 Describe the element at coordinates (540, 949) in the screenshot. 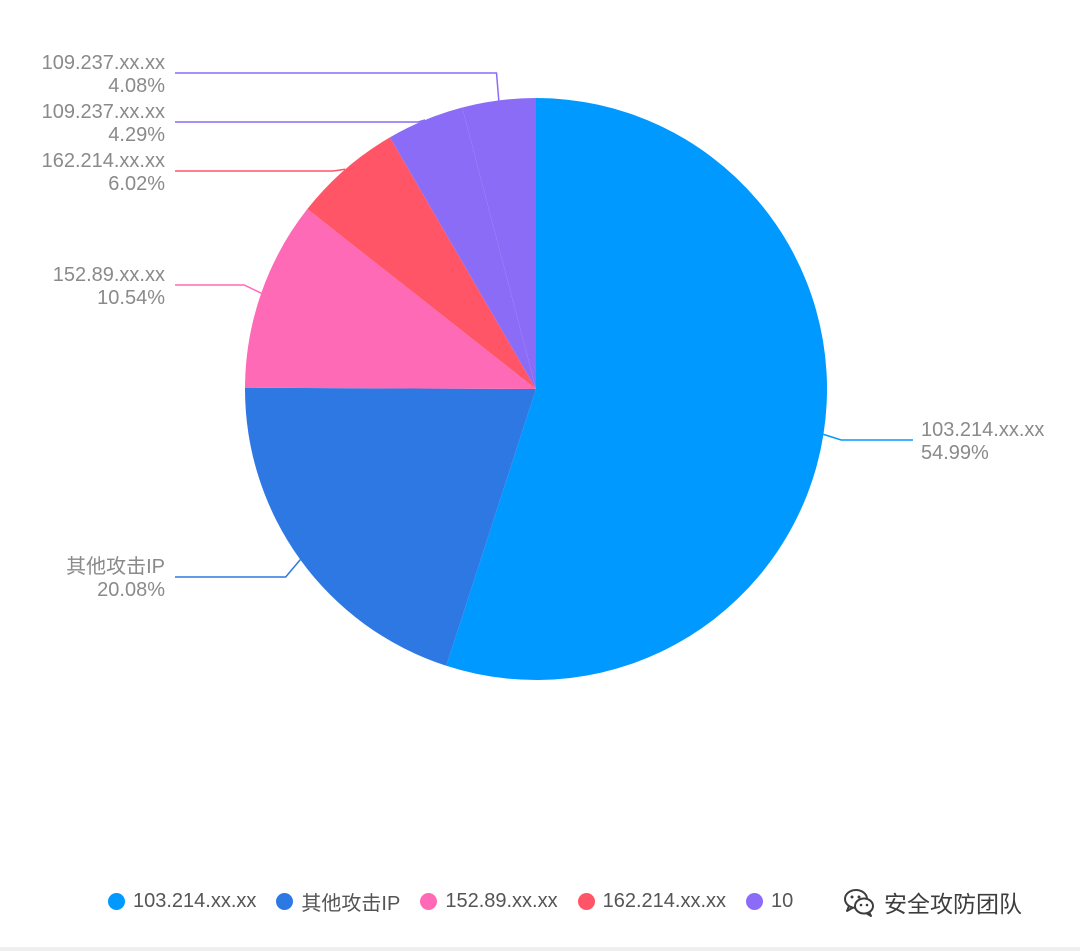

I see `bottom-divider` at that location.